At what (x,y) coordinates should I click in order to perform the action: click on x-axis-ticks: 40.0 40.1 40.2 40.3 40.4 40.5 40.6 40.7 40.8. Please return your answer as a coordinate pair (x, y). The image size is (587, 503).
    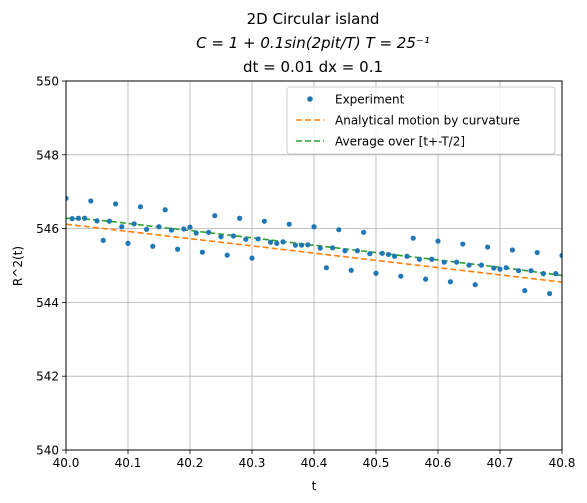
    Looking at the image, I should click on (314, 460).